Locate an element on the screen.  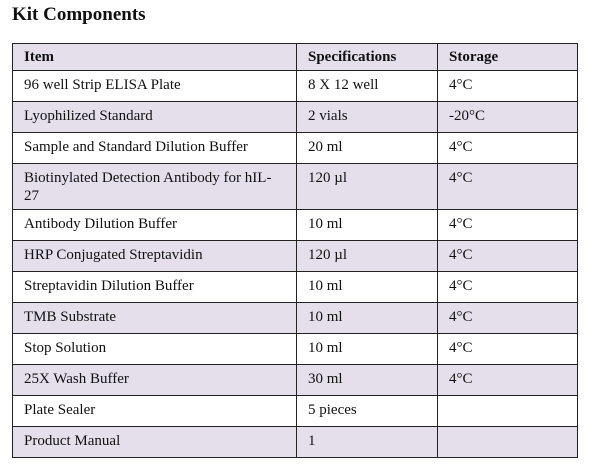
table-cell: Lyophilized Standard is located at coordinates (154, 117).